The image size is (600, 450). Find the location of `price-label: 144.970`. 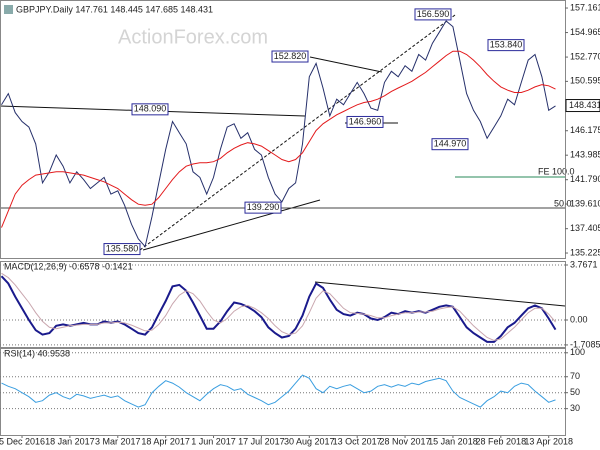

price-label: 144.970 is located at coordinates (450, 144).